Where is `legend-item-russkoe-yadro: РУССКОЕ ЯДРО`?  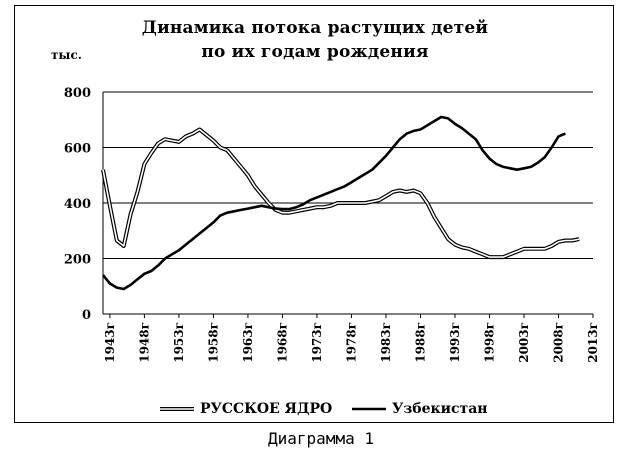
legend-item-russkoe-yadro: РУССКОЕ ЯДРО is located at coordinates (246, 409).